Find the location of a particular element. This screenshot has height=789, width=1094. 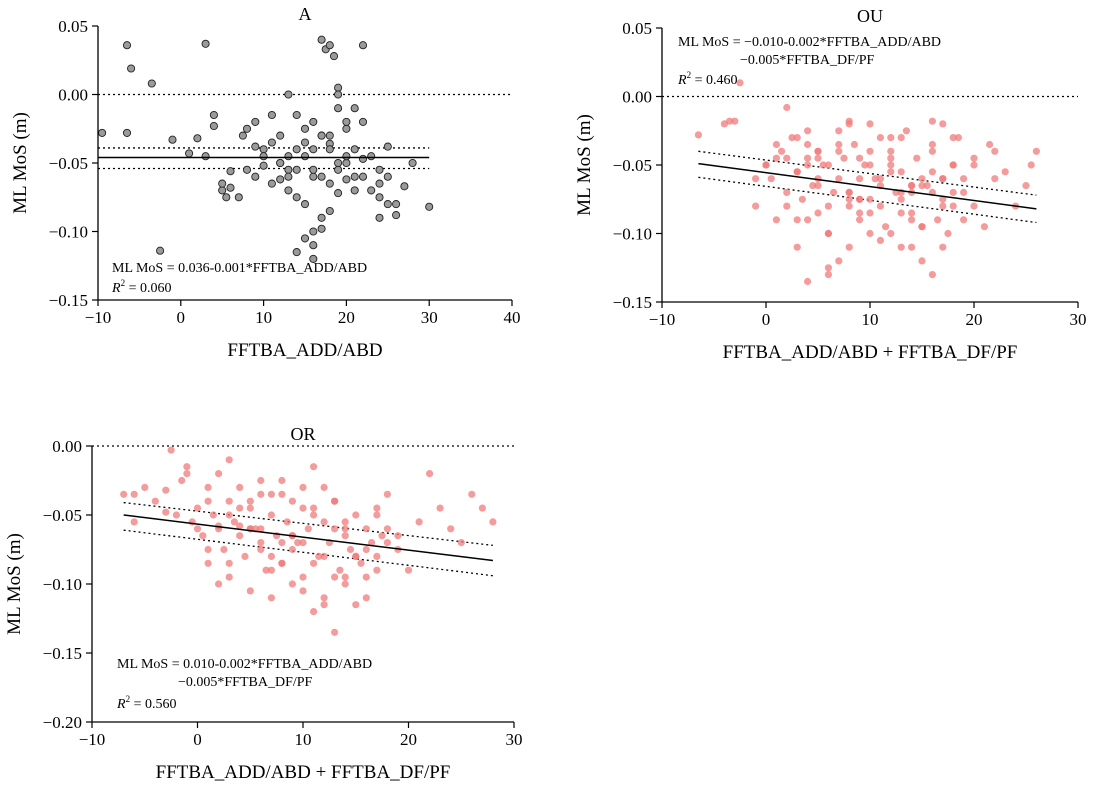

chart-or-title: OR is located at coordinates (302, 434).